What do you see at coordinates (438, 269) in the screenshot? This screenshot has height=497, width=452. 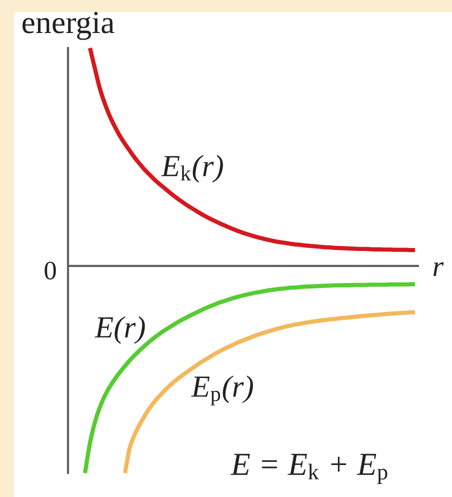 I see `x-axis-title: r` at bounding box center [438, 269].